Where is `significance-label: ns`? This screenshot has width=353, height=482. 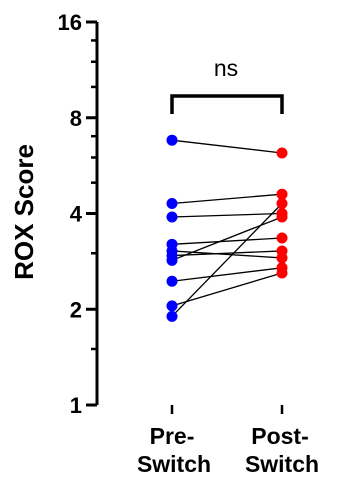 significance-label: ns is located at coordinates (226, 68).